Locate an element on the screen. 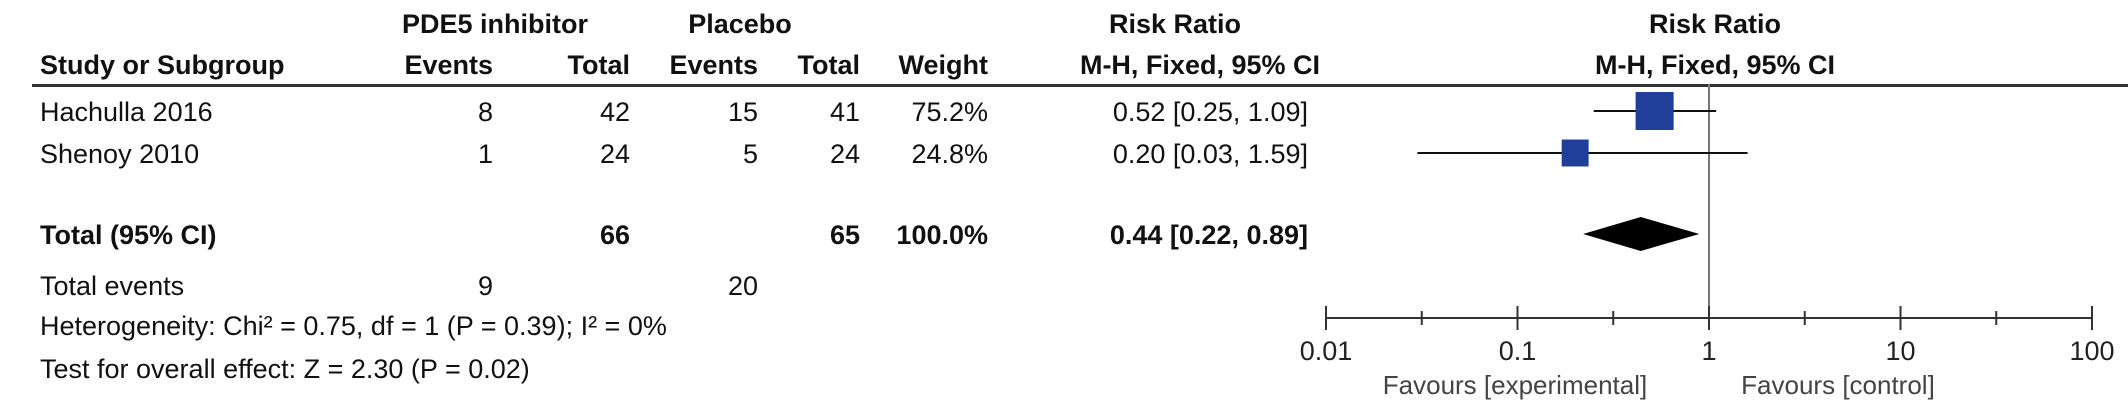 This screenshot has height=419, width=2128. events-exp: 1 is located at coordinates (485, 154).